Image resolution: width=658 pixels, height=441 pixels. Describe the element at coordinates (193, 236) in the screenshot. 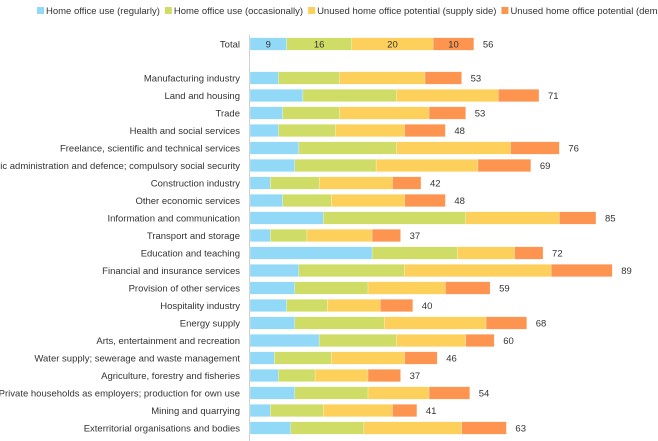

I see `category-label: Transport and storage` at that location.